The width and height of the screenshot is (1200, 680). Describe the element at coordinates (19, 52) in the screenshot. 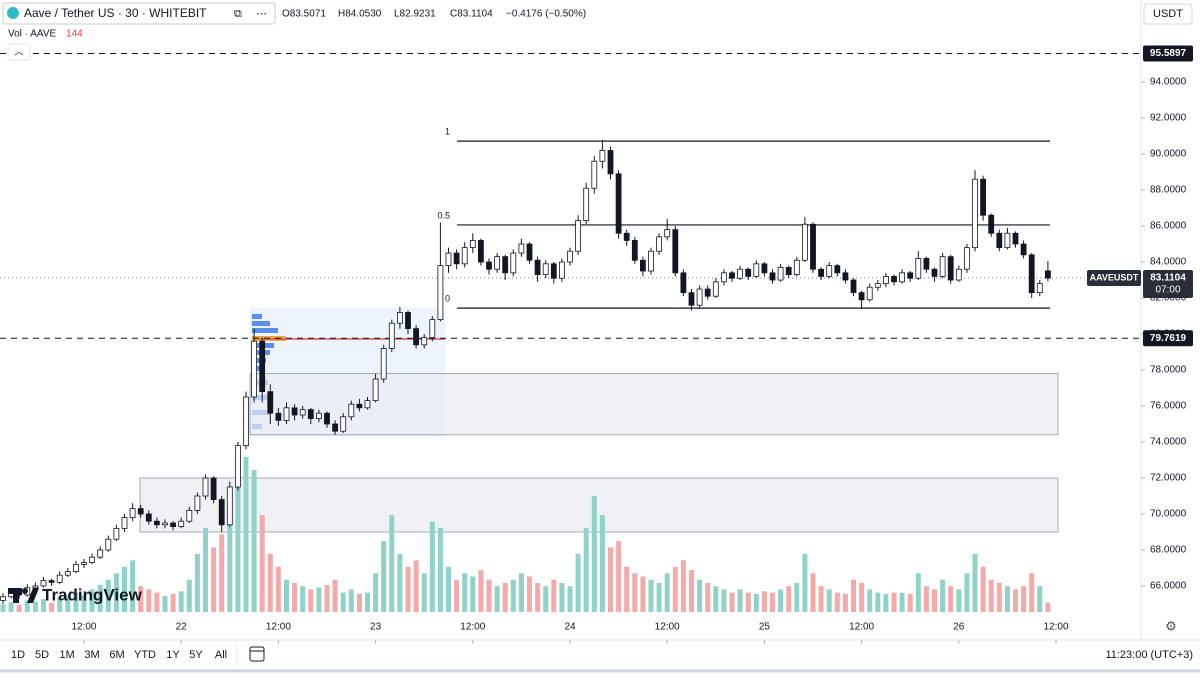

I see `collapse-button` at that location.